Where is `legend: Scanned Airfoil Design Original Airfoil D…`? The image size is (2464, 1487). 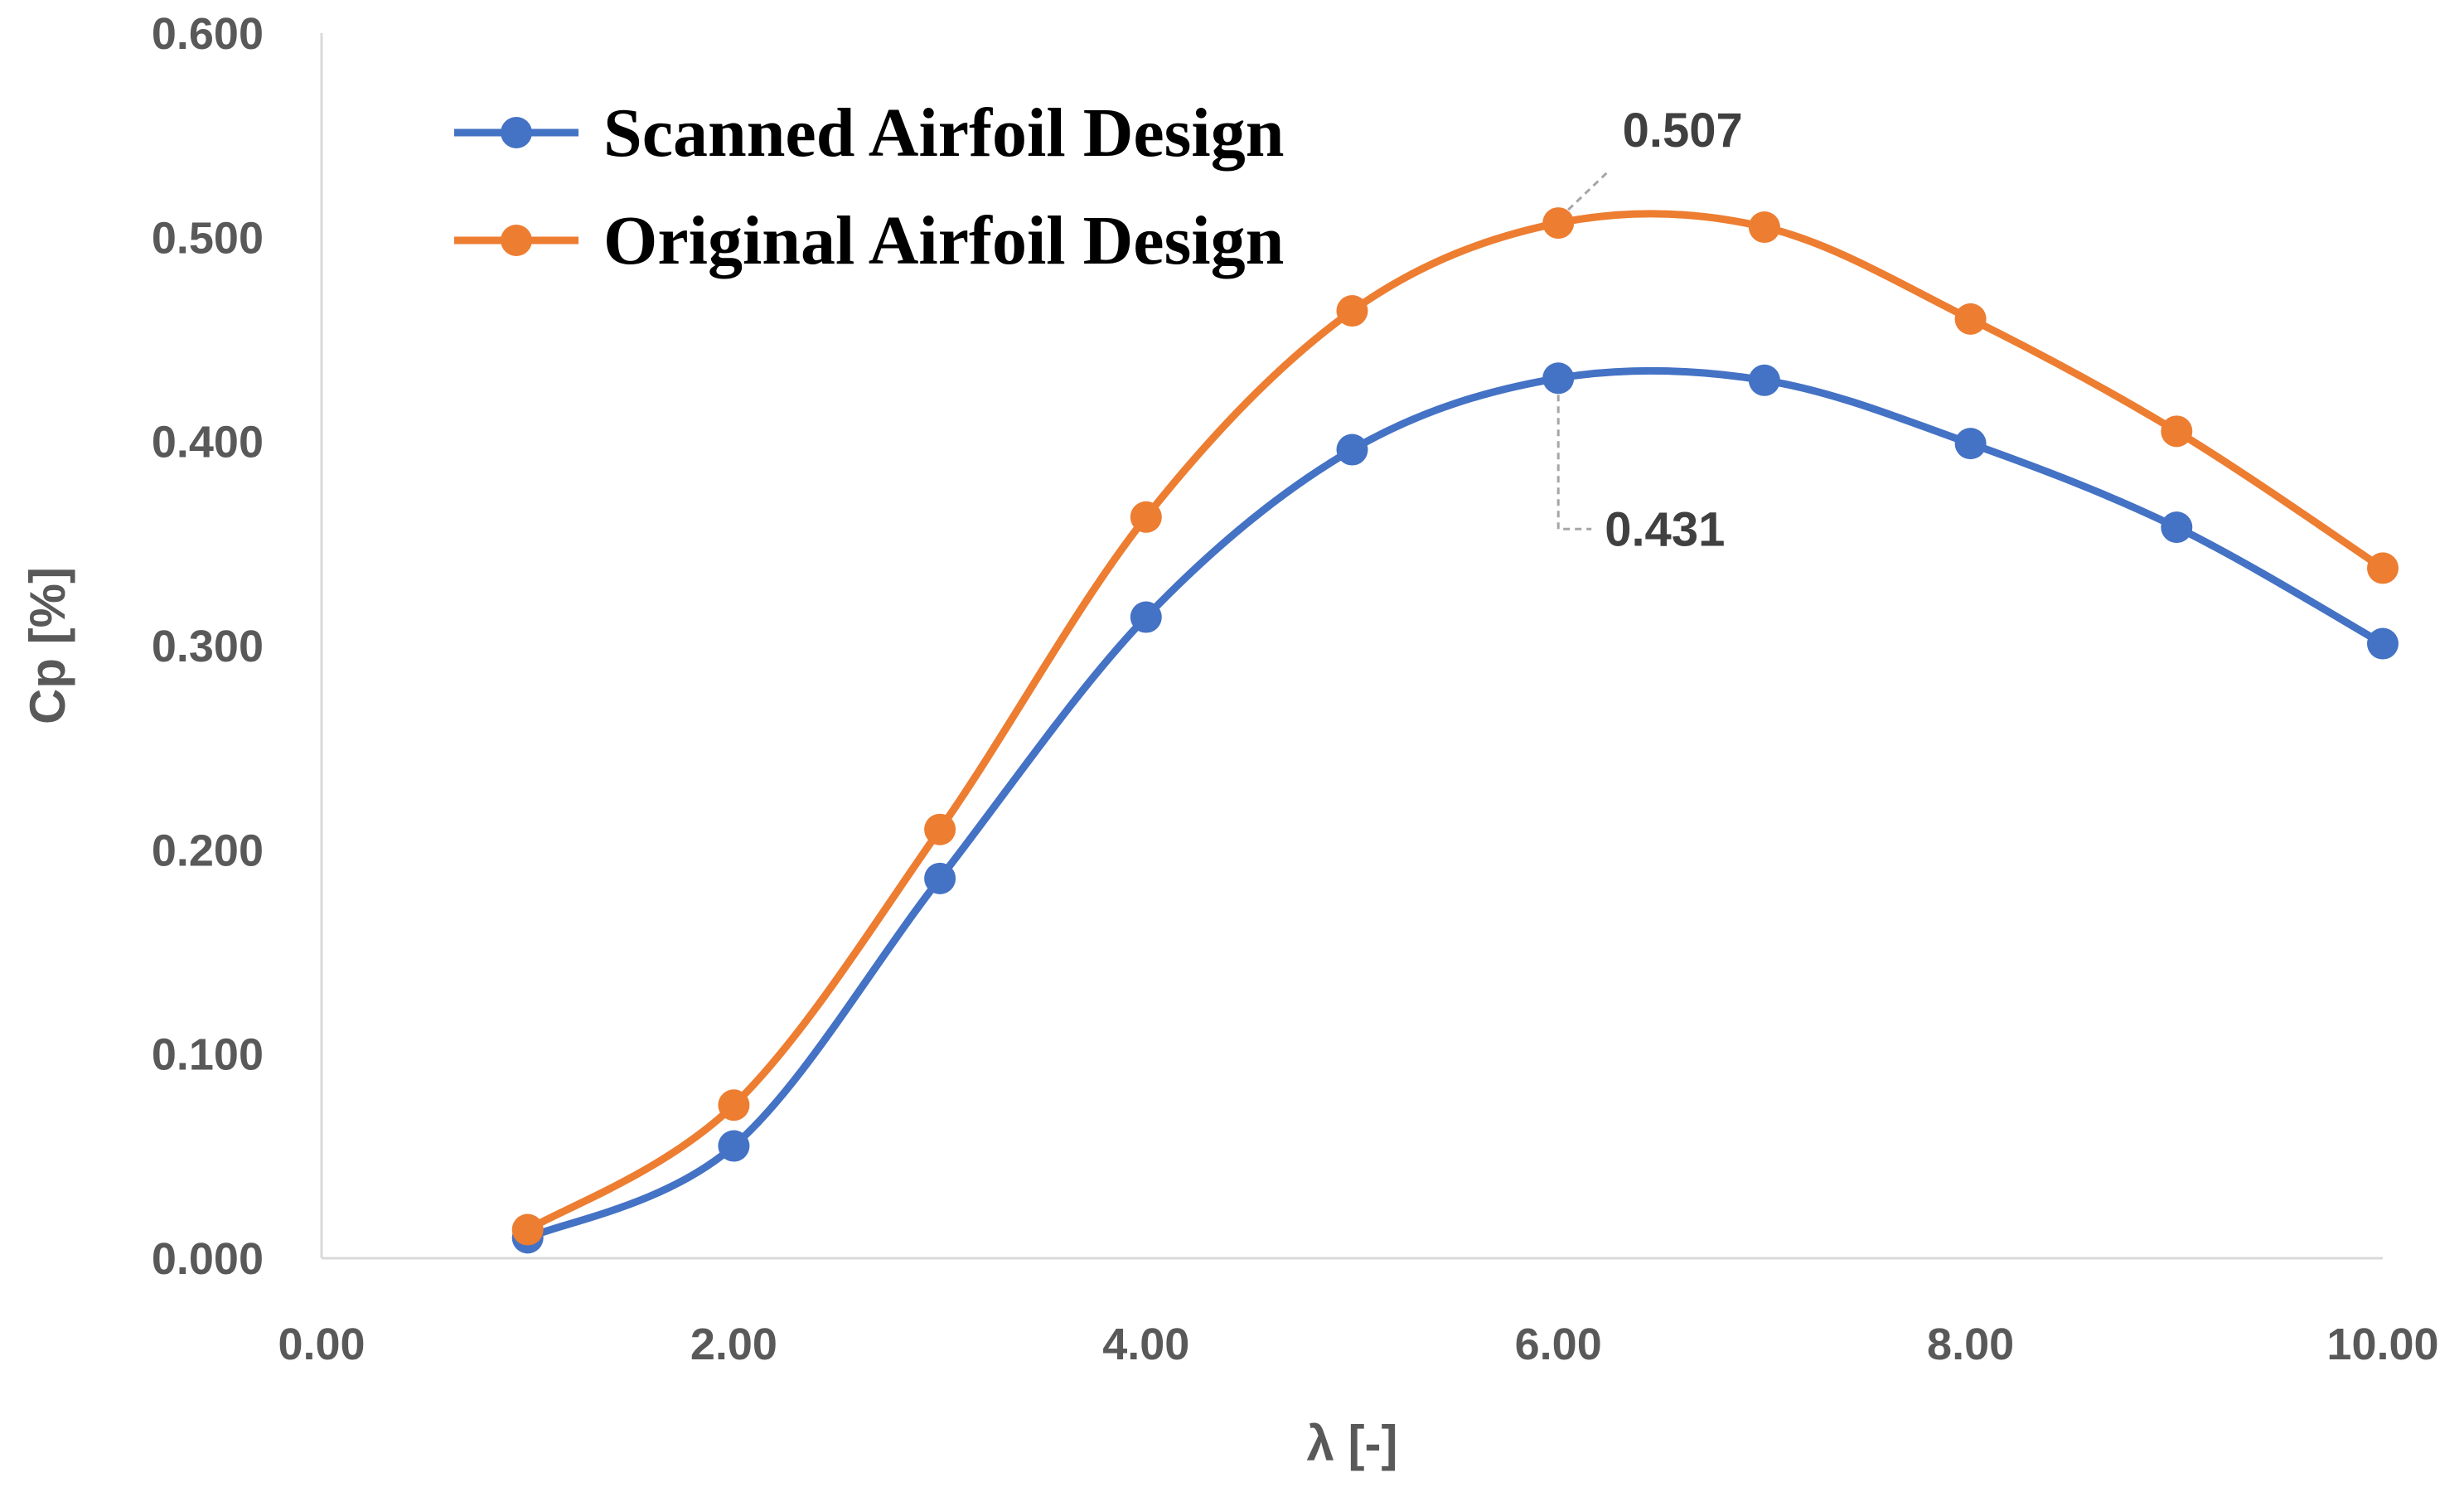
legend: Scanned Airfoil Design Original Airfoil D… is located at coordinates (869, 186).